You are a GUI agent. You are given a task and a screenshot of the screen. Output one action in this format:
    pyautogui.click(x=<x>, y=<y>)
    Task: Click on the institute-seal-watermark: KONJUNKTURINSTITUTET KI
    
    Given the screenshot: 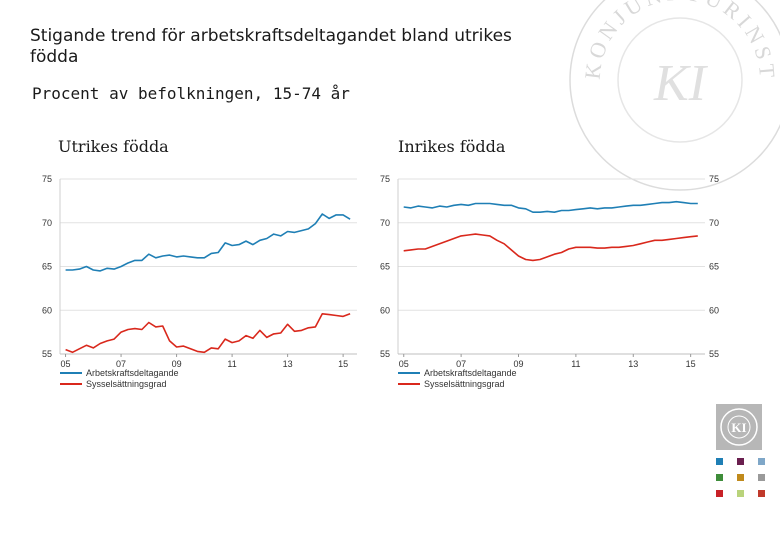 What is the action you would take?
    pyautogui.click(x=670, y=95)
    